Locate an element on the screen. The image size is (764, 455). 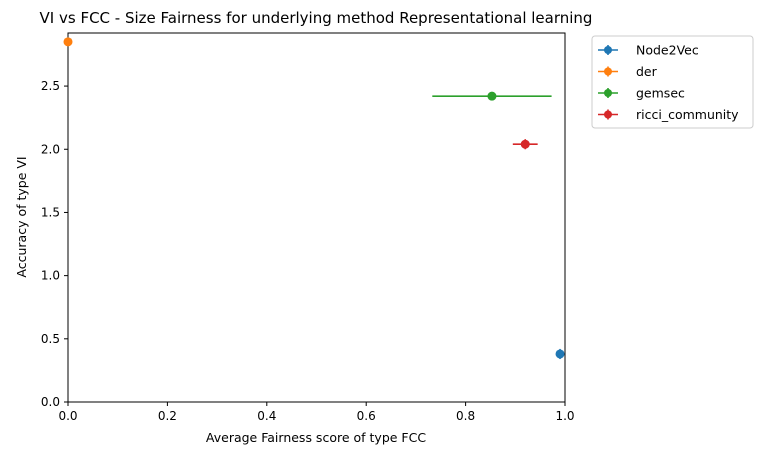
legend-item-gemsec: gemsec is located at coordinates (641, 93).